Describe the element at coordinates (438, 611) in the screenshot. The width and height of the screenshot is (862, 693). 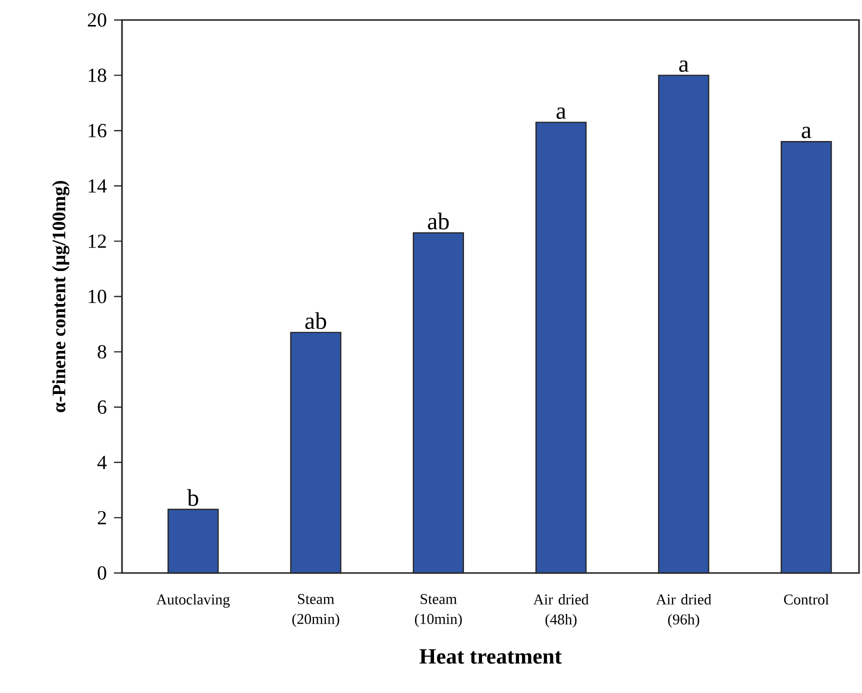
I see `x-tick-label: Steam (10min)` at that location.